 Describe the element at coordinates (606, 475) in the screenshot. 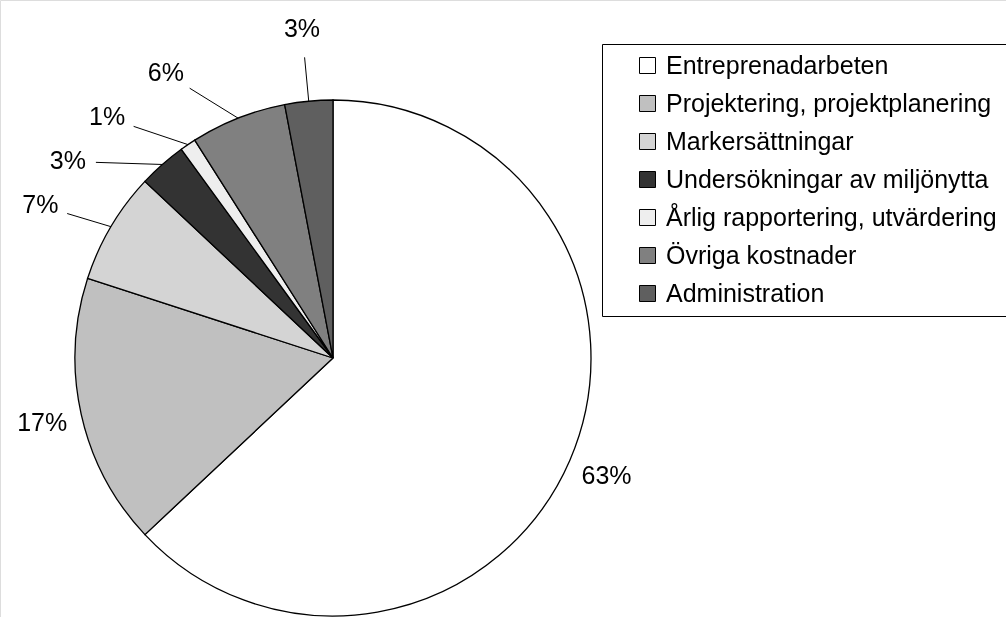

I see `data-label: 63%` at that location.